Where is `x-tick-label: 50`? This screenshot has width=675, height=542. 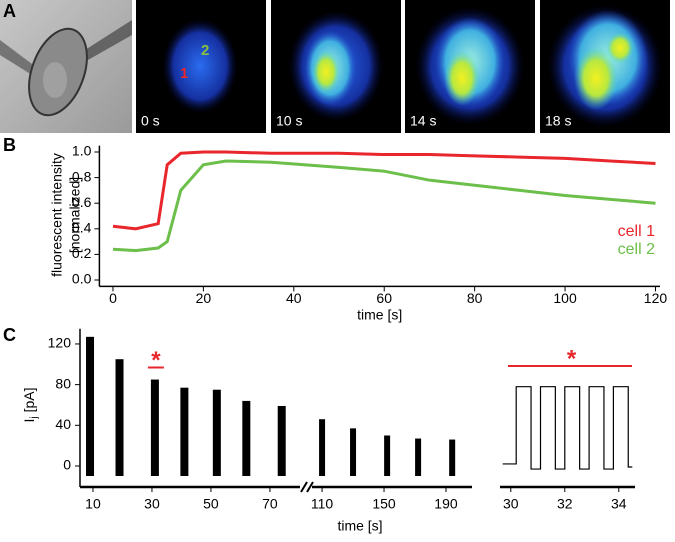
x-tick-label: 50 is located at coordinates (211, 504).